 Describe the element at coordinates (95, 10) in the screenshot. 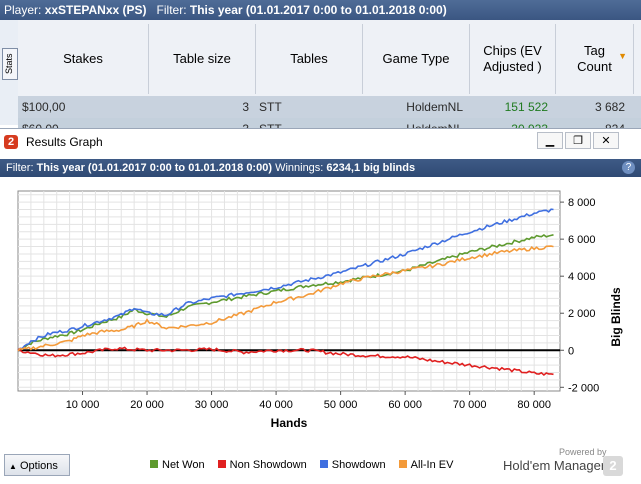

I see `player-name: xxSTEPANxx (PS)` at that location.